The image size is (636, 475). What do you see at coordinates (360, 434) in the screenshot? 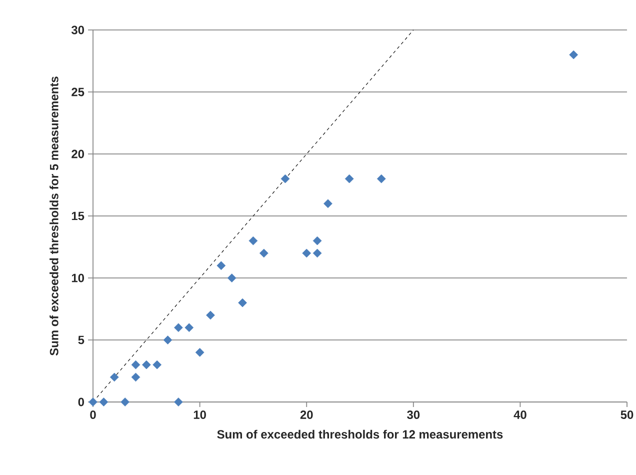
I see `x-axis-title: Sum of exceeded thresholds for 12 measurements` at bounding box center [360, 434].